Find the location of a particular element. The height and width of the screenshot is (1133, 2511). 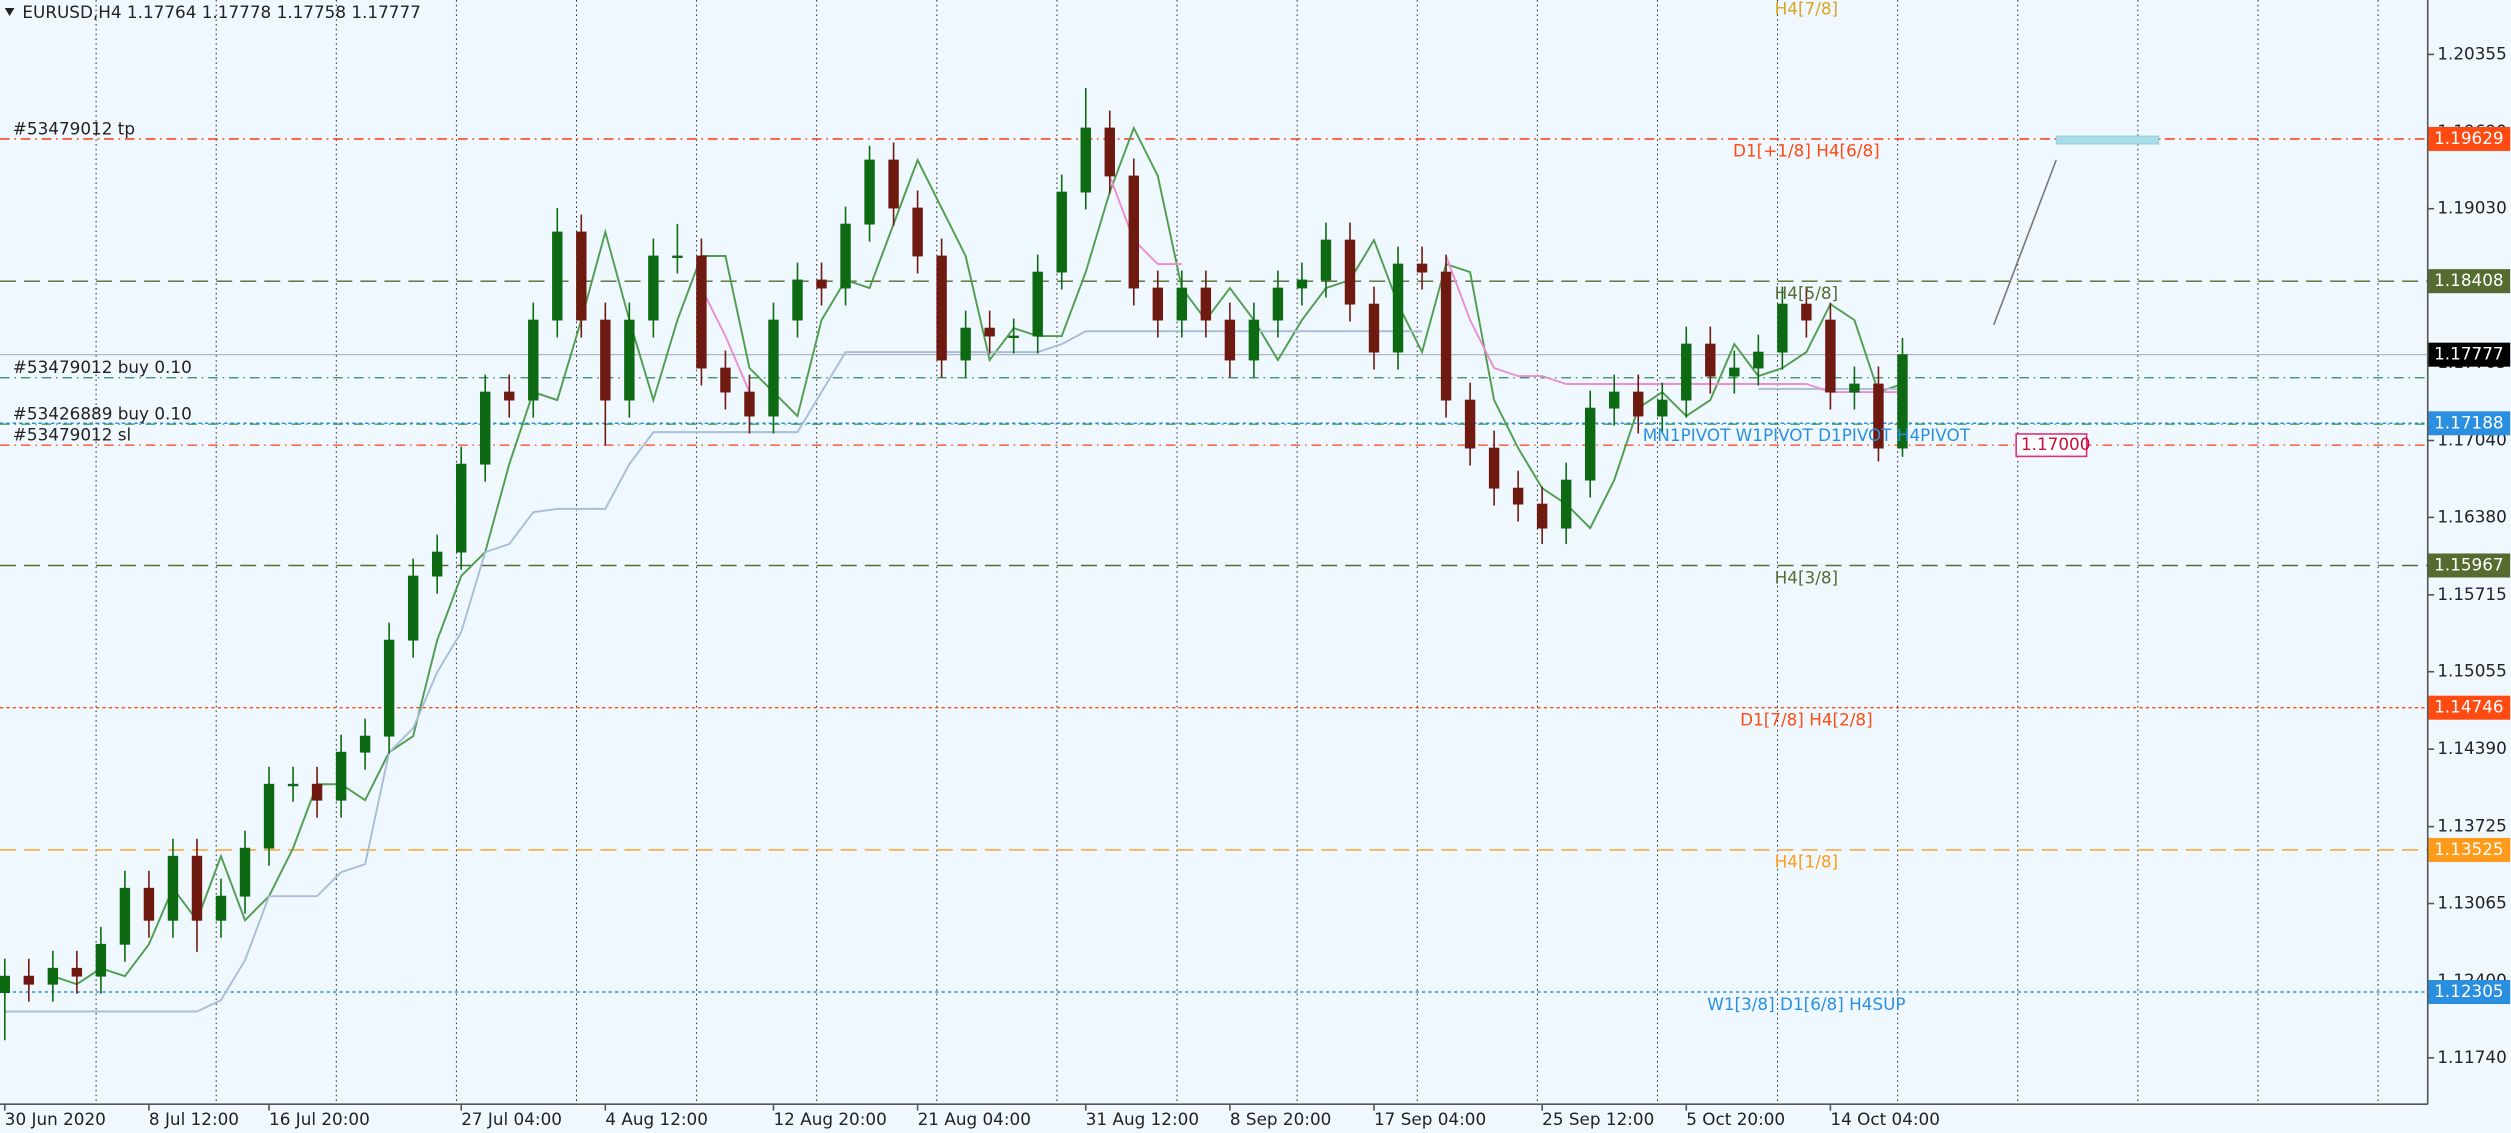

order-label: #53479012 buy 0.10 is located at coordinates (102, 367).